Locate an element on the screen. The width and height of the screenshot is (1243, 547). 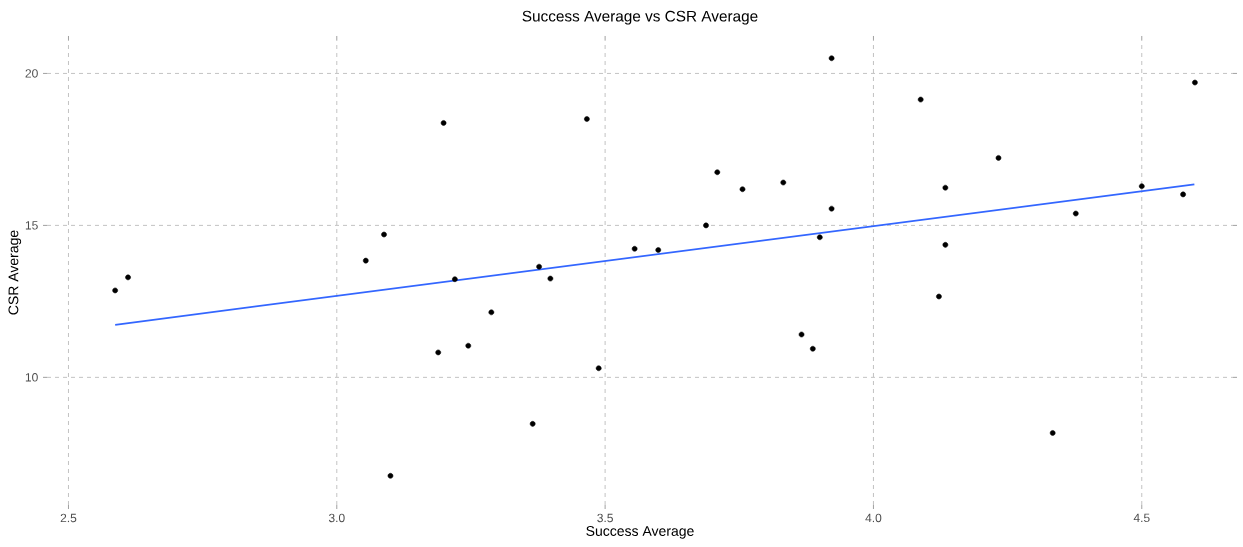
y-axis-title: CSR Average is located at coordinates (15, 272).